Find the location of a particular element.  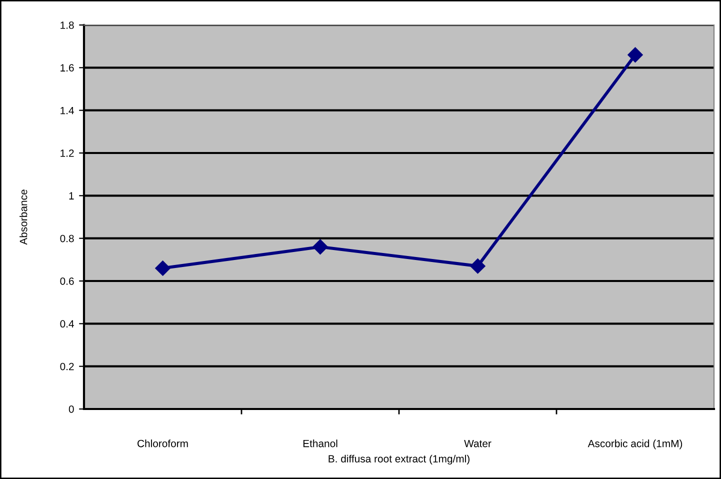

y-tick-label: 0 is located at coordinates (71, 409).